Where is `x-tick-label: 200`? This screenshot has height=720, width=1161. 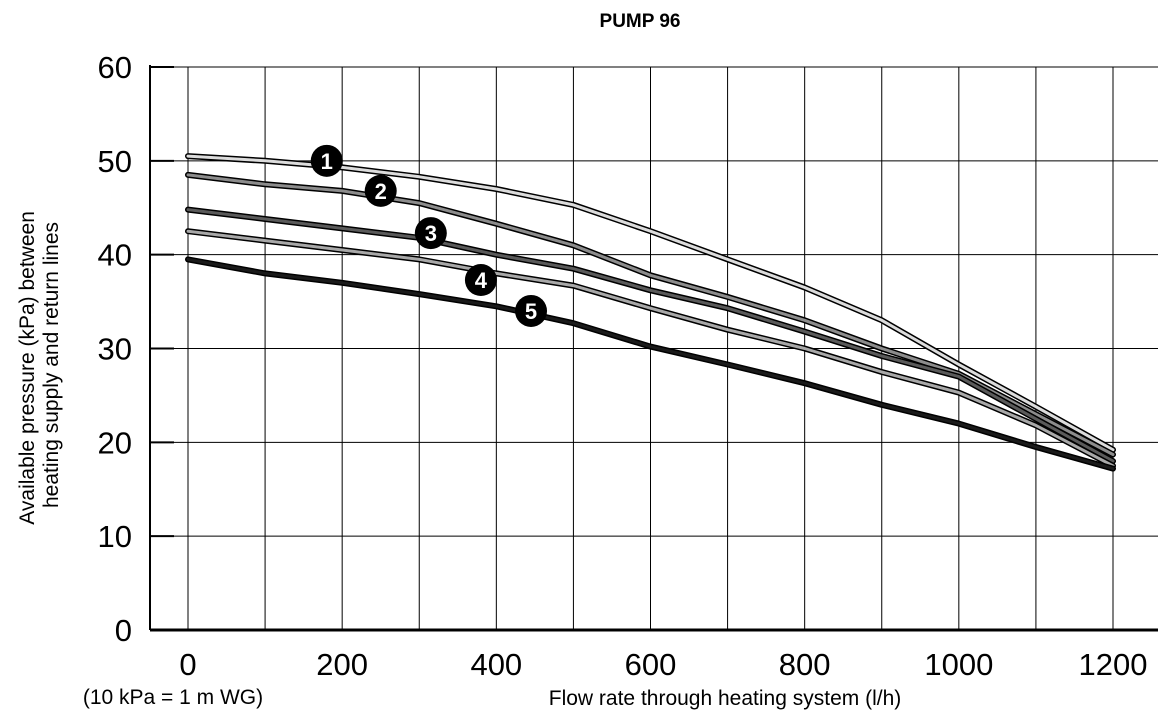 x-tick-label: 200 is located at coordinates (342, 664).